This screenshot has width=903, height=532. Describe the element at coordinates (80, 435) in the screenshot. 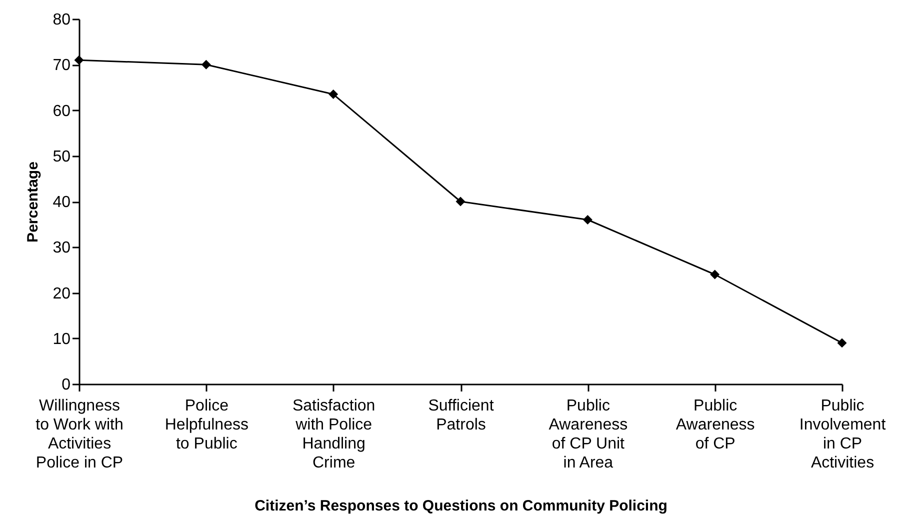

I see `x-tick-label: Willingness to Work with Activities Police in CP` at that location.